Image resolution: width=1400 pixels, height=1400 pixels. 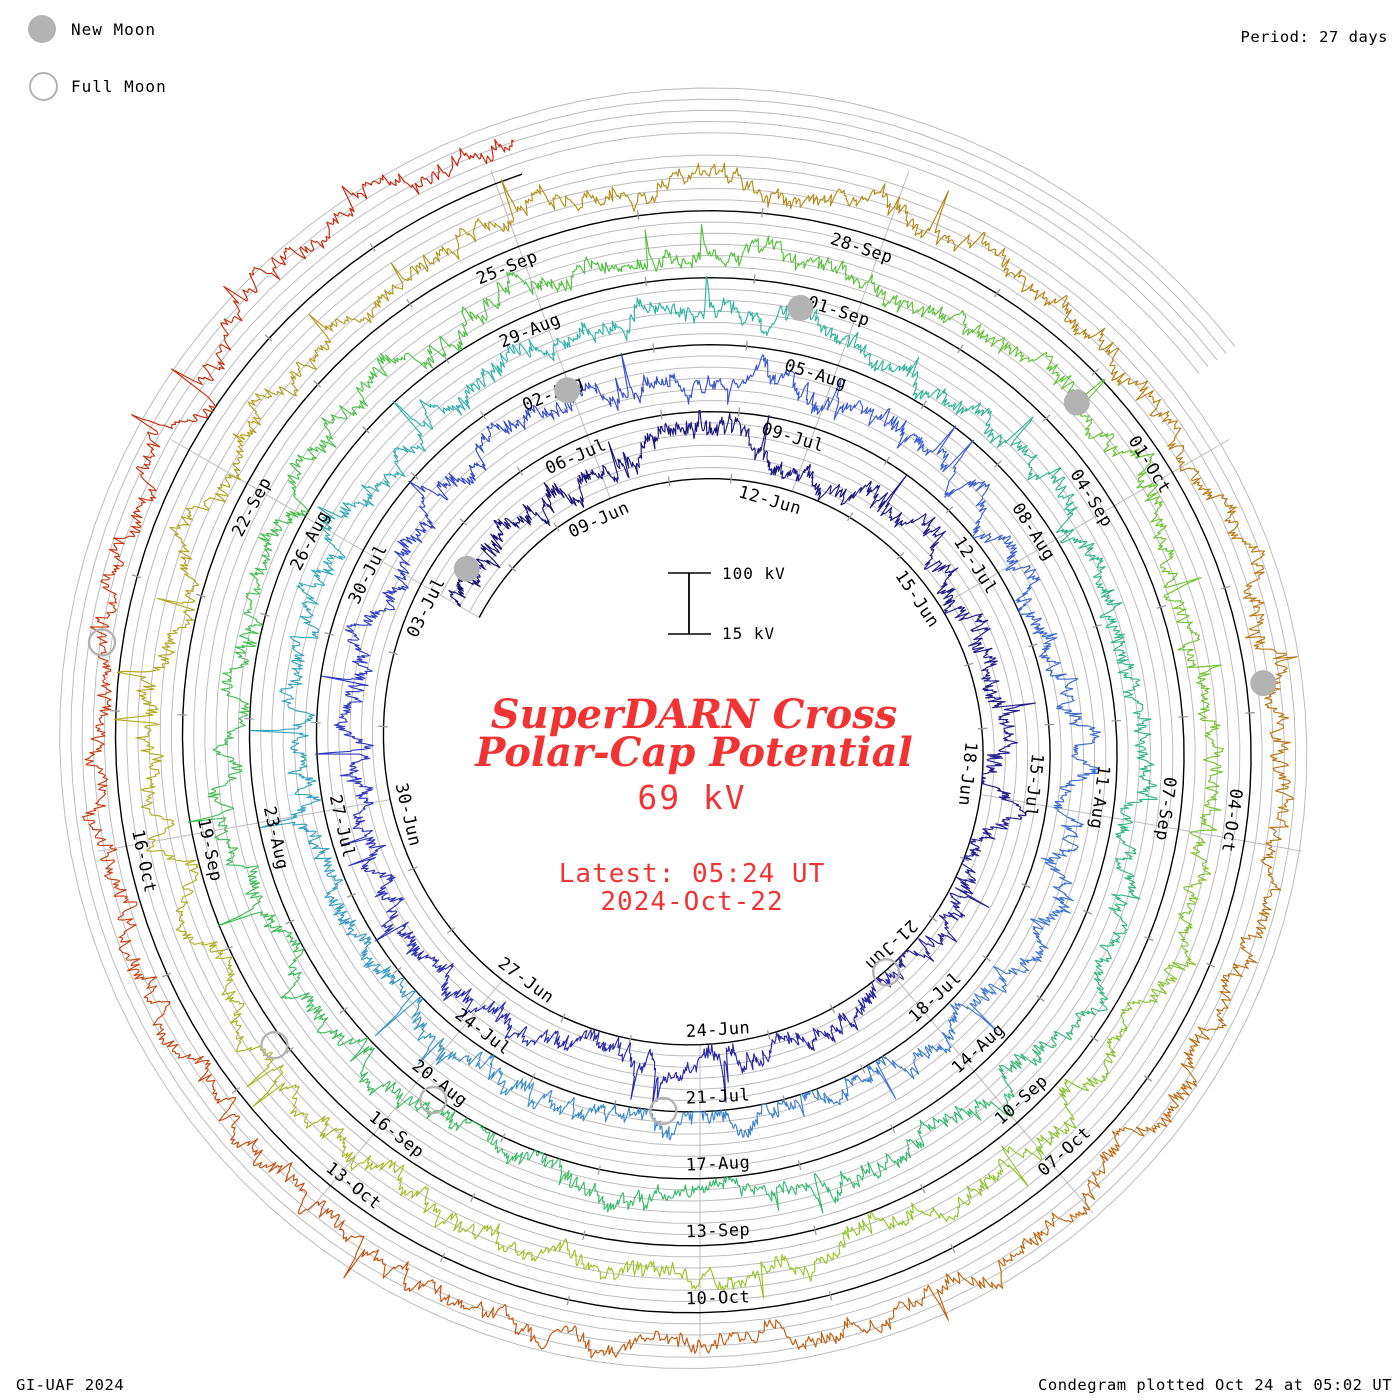 I want to click on credit-label: GI-UAF 2024, so click(x=70, y=1385).